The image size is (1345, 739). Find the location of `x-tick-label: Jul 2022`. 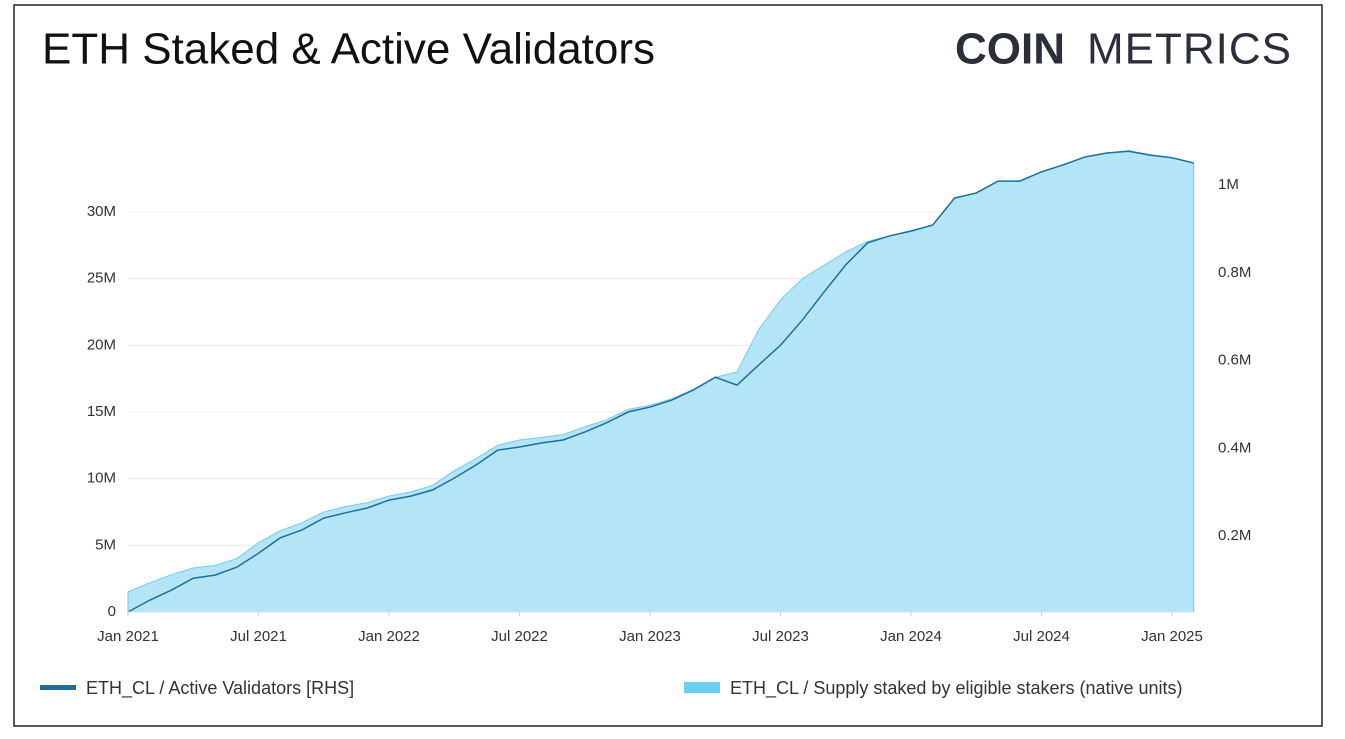

x-tick-label: Jul 2022 is located at coordinates (519, 636).